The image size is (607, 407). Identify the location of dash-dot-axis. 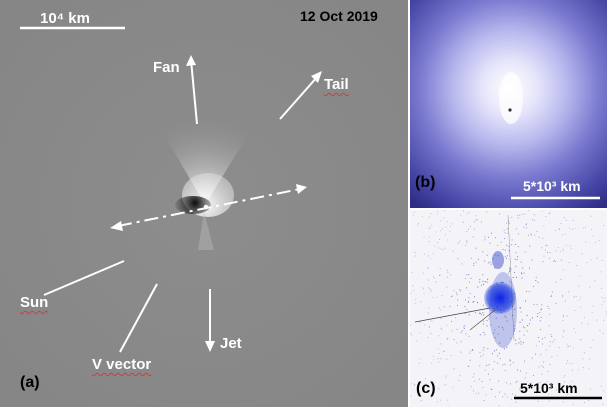
(209, 207).